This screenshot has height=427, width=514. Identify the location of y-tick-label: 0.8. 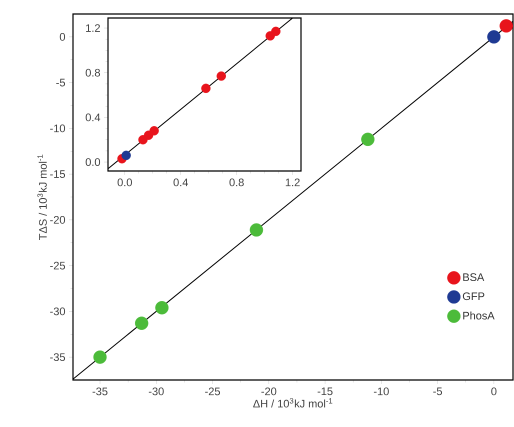
(93, 72).